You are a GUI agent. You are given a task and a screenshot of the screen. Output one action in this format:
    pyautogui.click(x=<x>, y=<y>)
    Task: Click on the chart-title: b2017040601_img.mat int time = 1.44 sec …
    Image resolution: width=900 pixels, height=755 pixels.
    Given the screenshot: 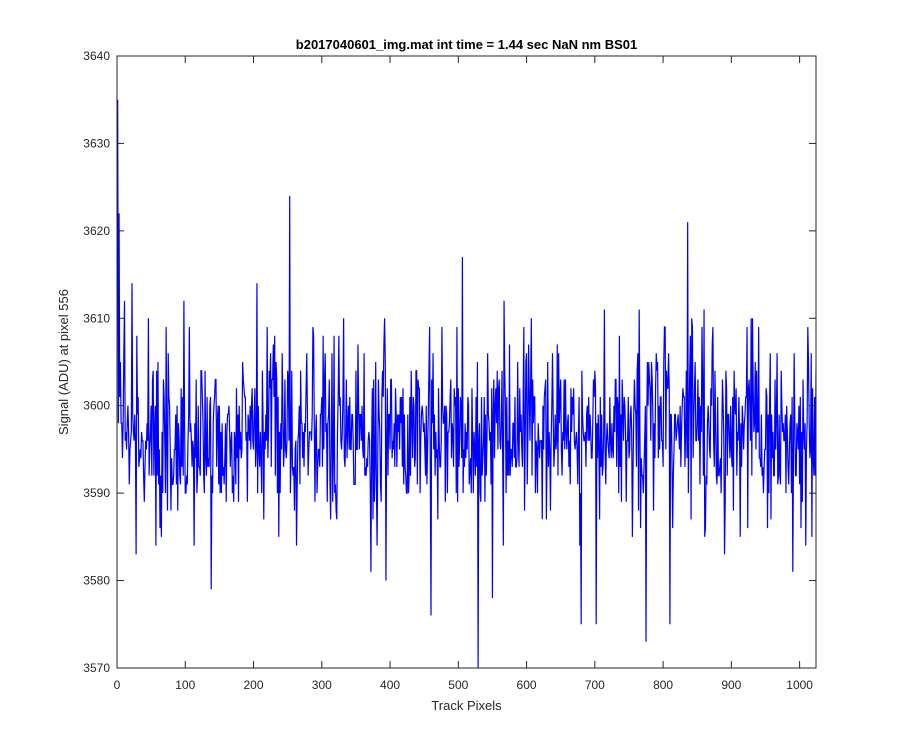 What is the action you would take?
    pyautogui.click(x=466, y=44)
    